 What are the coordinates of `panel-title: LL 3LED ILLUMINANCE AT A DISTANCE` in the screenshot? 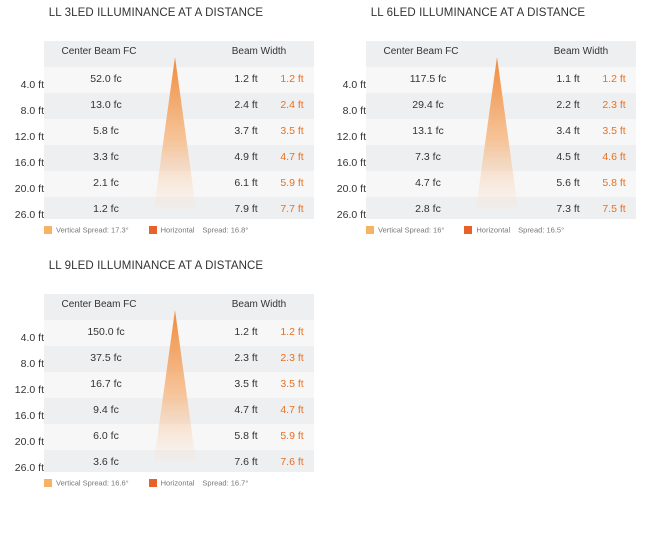 It's located at (156, 13).